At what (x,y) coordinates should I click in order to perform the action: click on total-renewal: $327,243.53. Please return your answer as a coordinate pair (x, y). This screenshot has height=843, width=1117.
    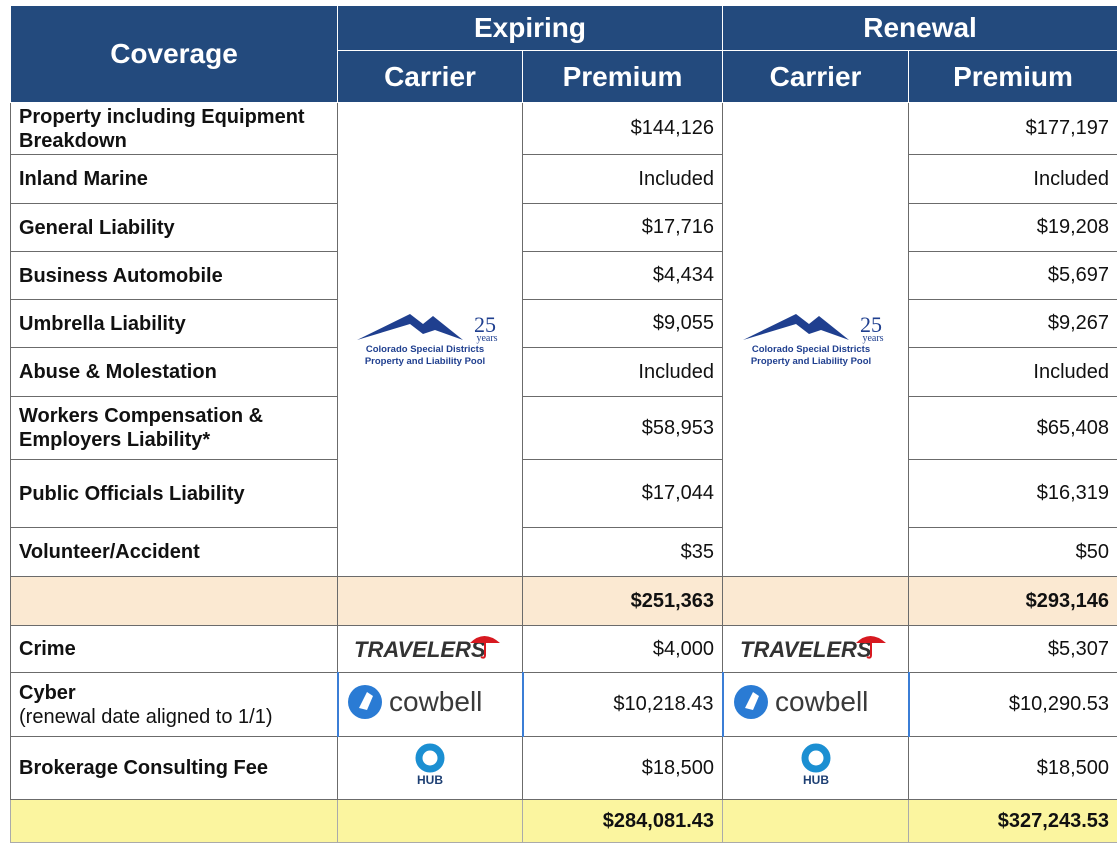
    Looking at the image, I should click on (1013, 821).